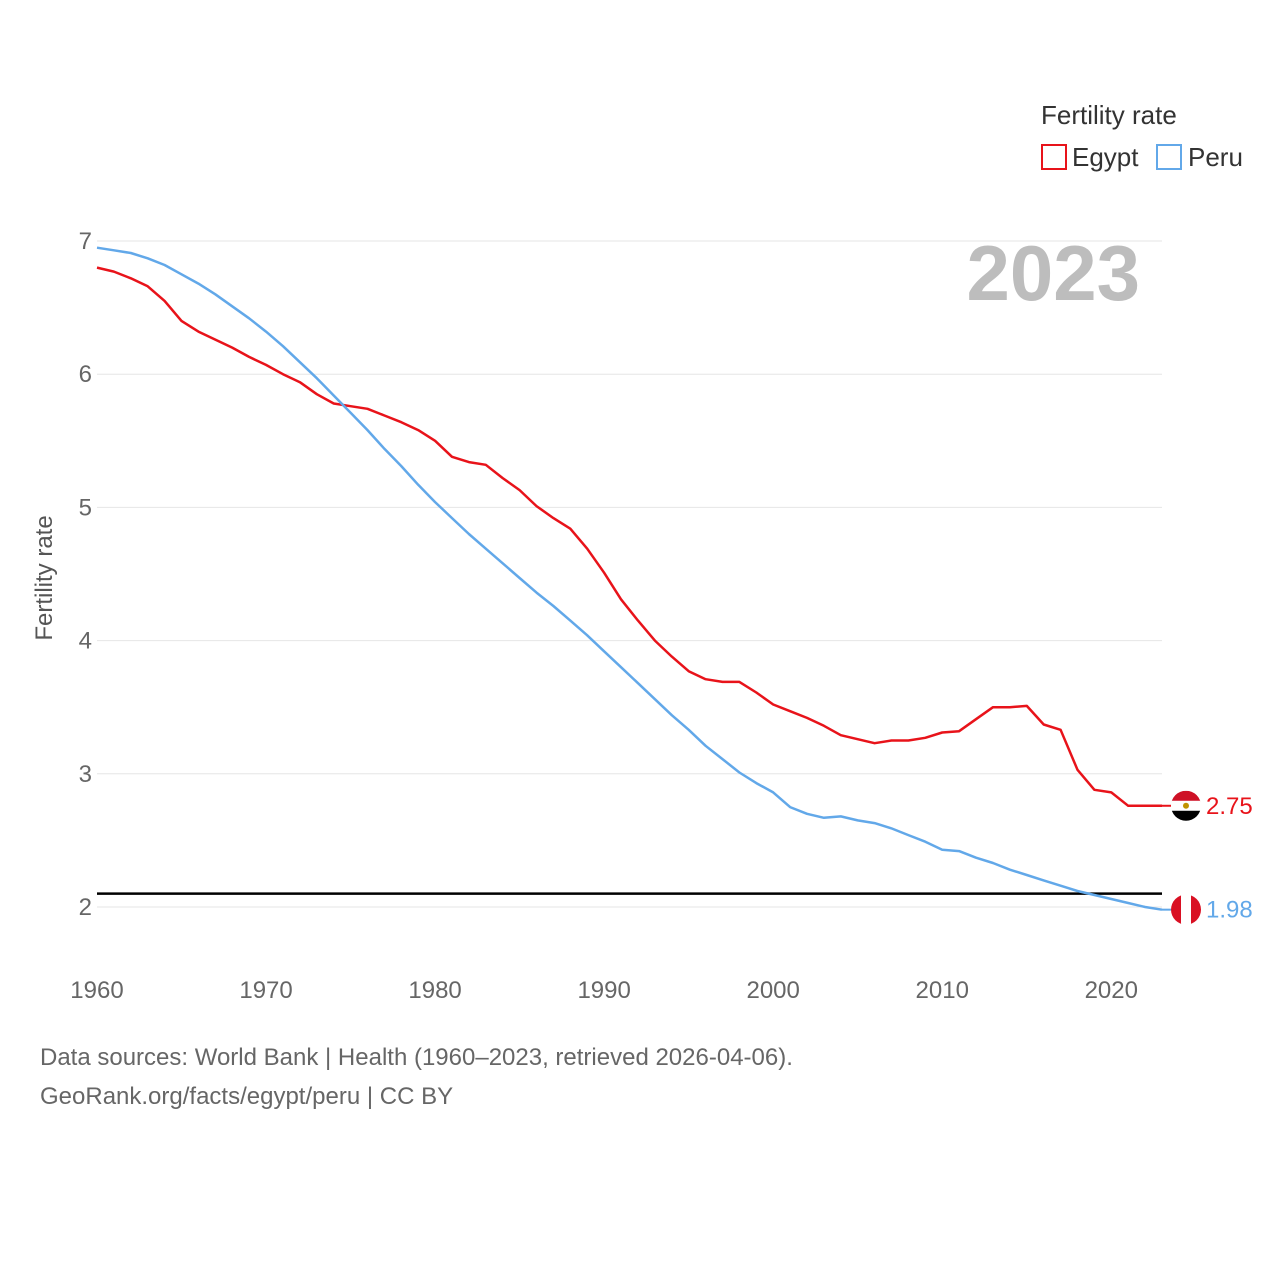 This screenshot has width=1280, height=1280. Describe the element at coordinates (1215, 157) in the screenshot. I see `legend-label-peru: Peru` at that location.